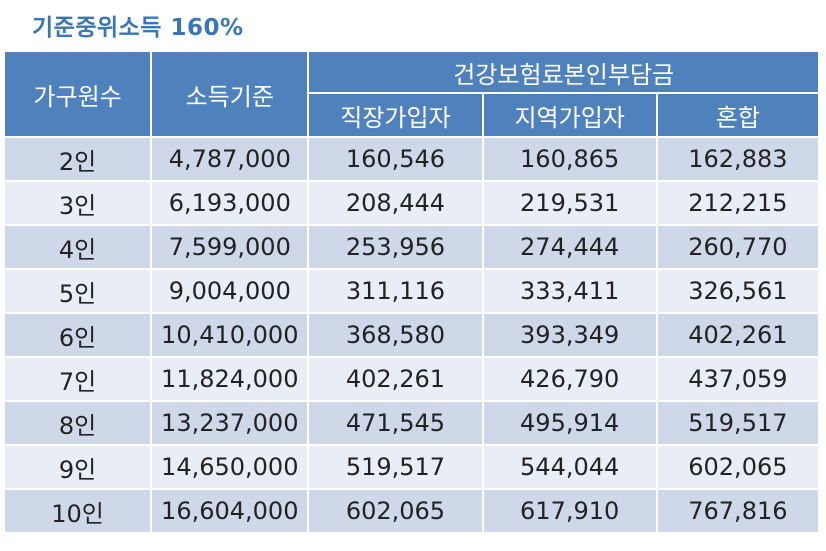  What do you see at coordinates (569, 115) in the screenshot?
I see `header-regional: 지역가입자` at bounding box center [569, 115].